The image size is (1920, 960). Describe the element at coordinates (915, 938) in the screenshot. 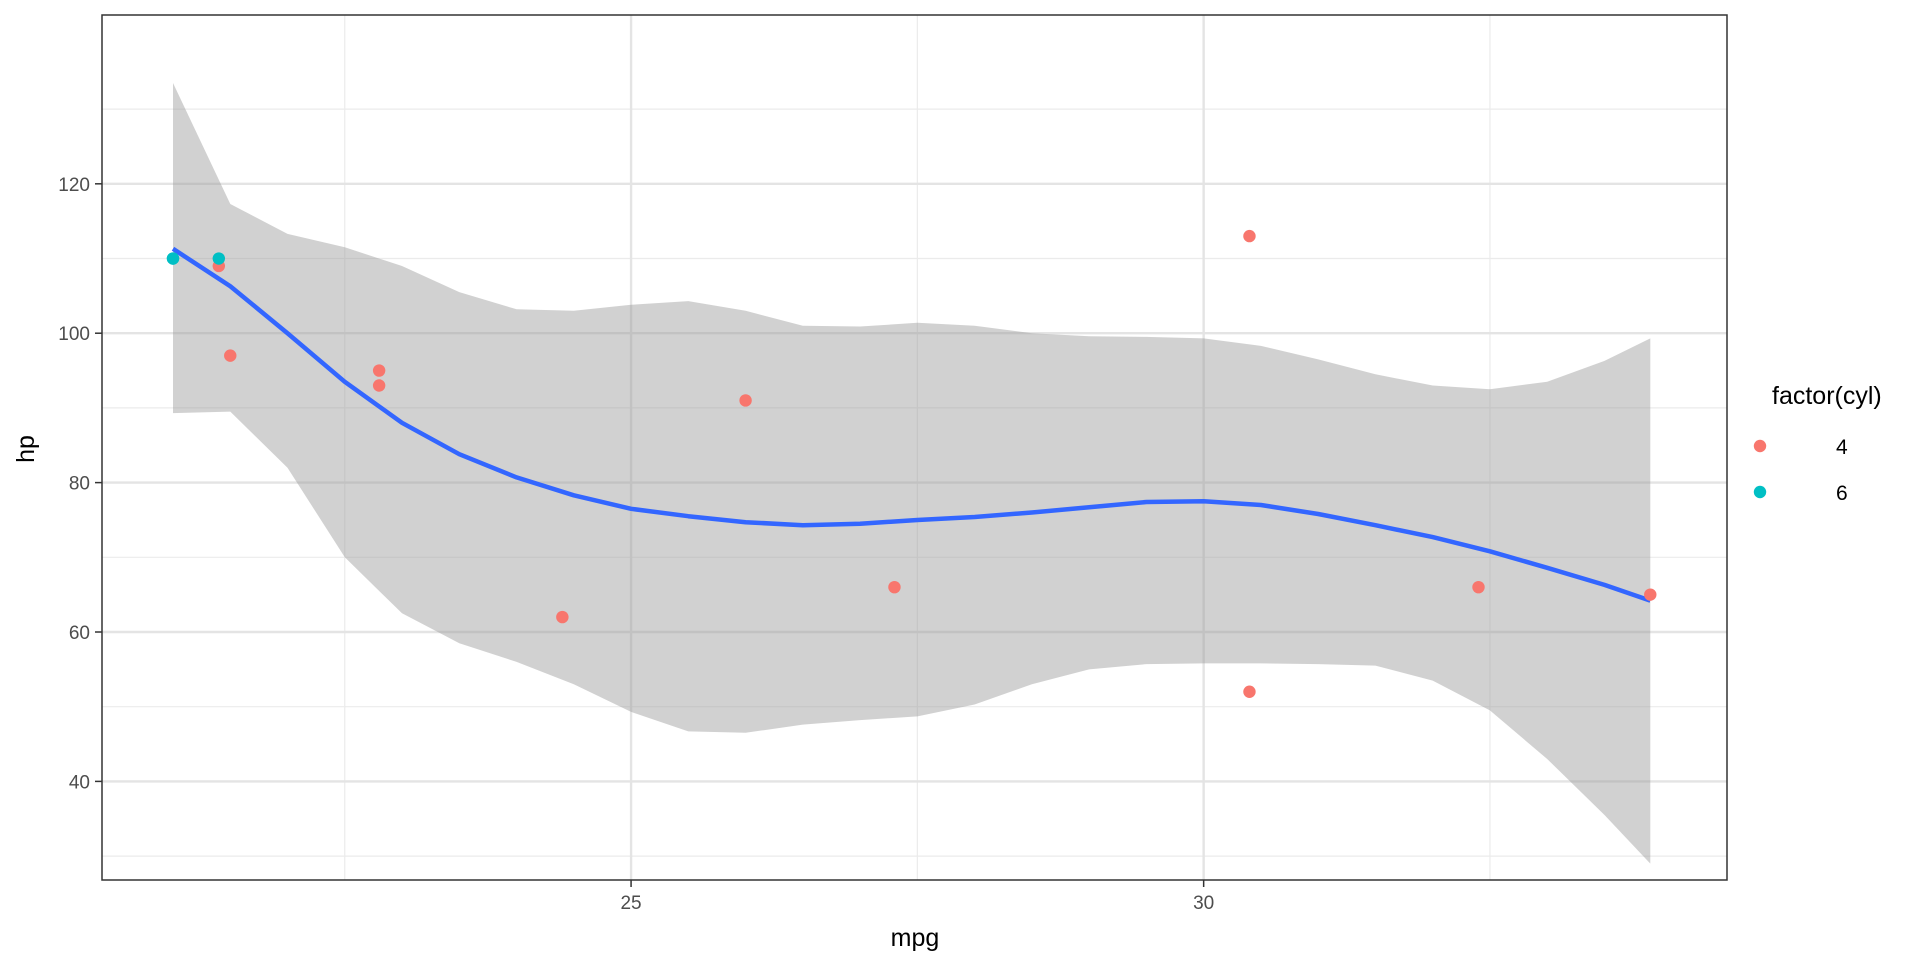

I see `x-axis-title: mpg` at that location.